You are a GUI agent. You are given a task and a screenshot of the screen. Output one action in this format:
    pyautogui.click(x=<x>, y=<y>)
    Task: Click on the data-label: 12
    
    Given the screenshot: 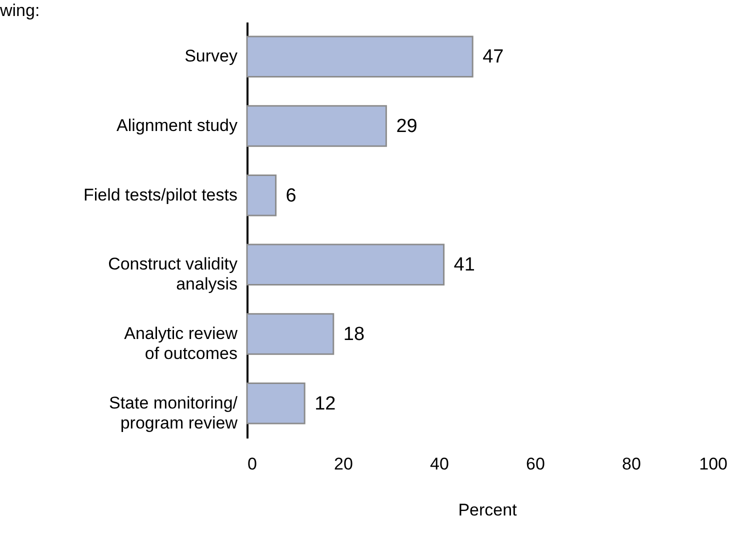 What is the action you would take?
    pyautogui.click(x=325, y=403)
    